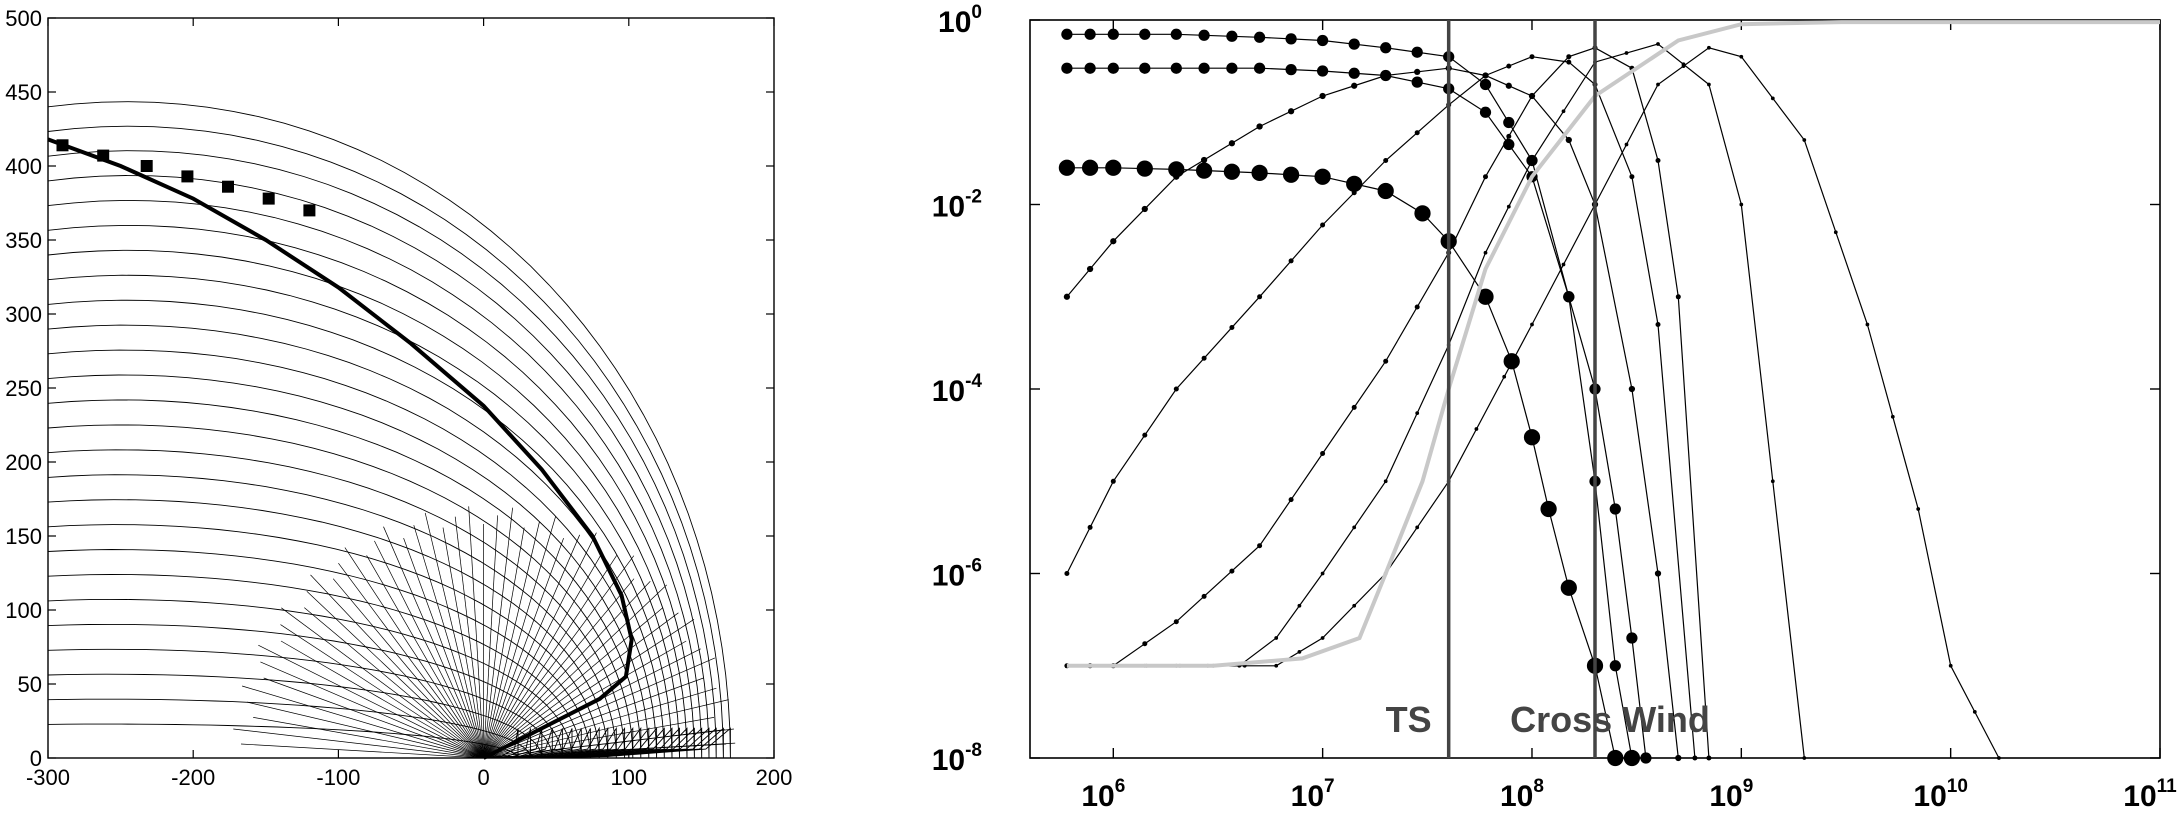 The width and height of the screenshot is (2180, 817). I want to click on x-tick-label: -300, so click(48, 777).